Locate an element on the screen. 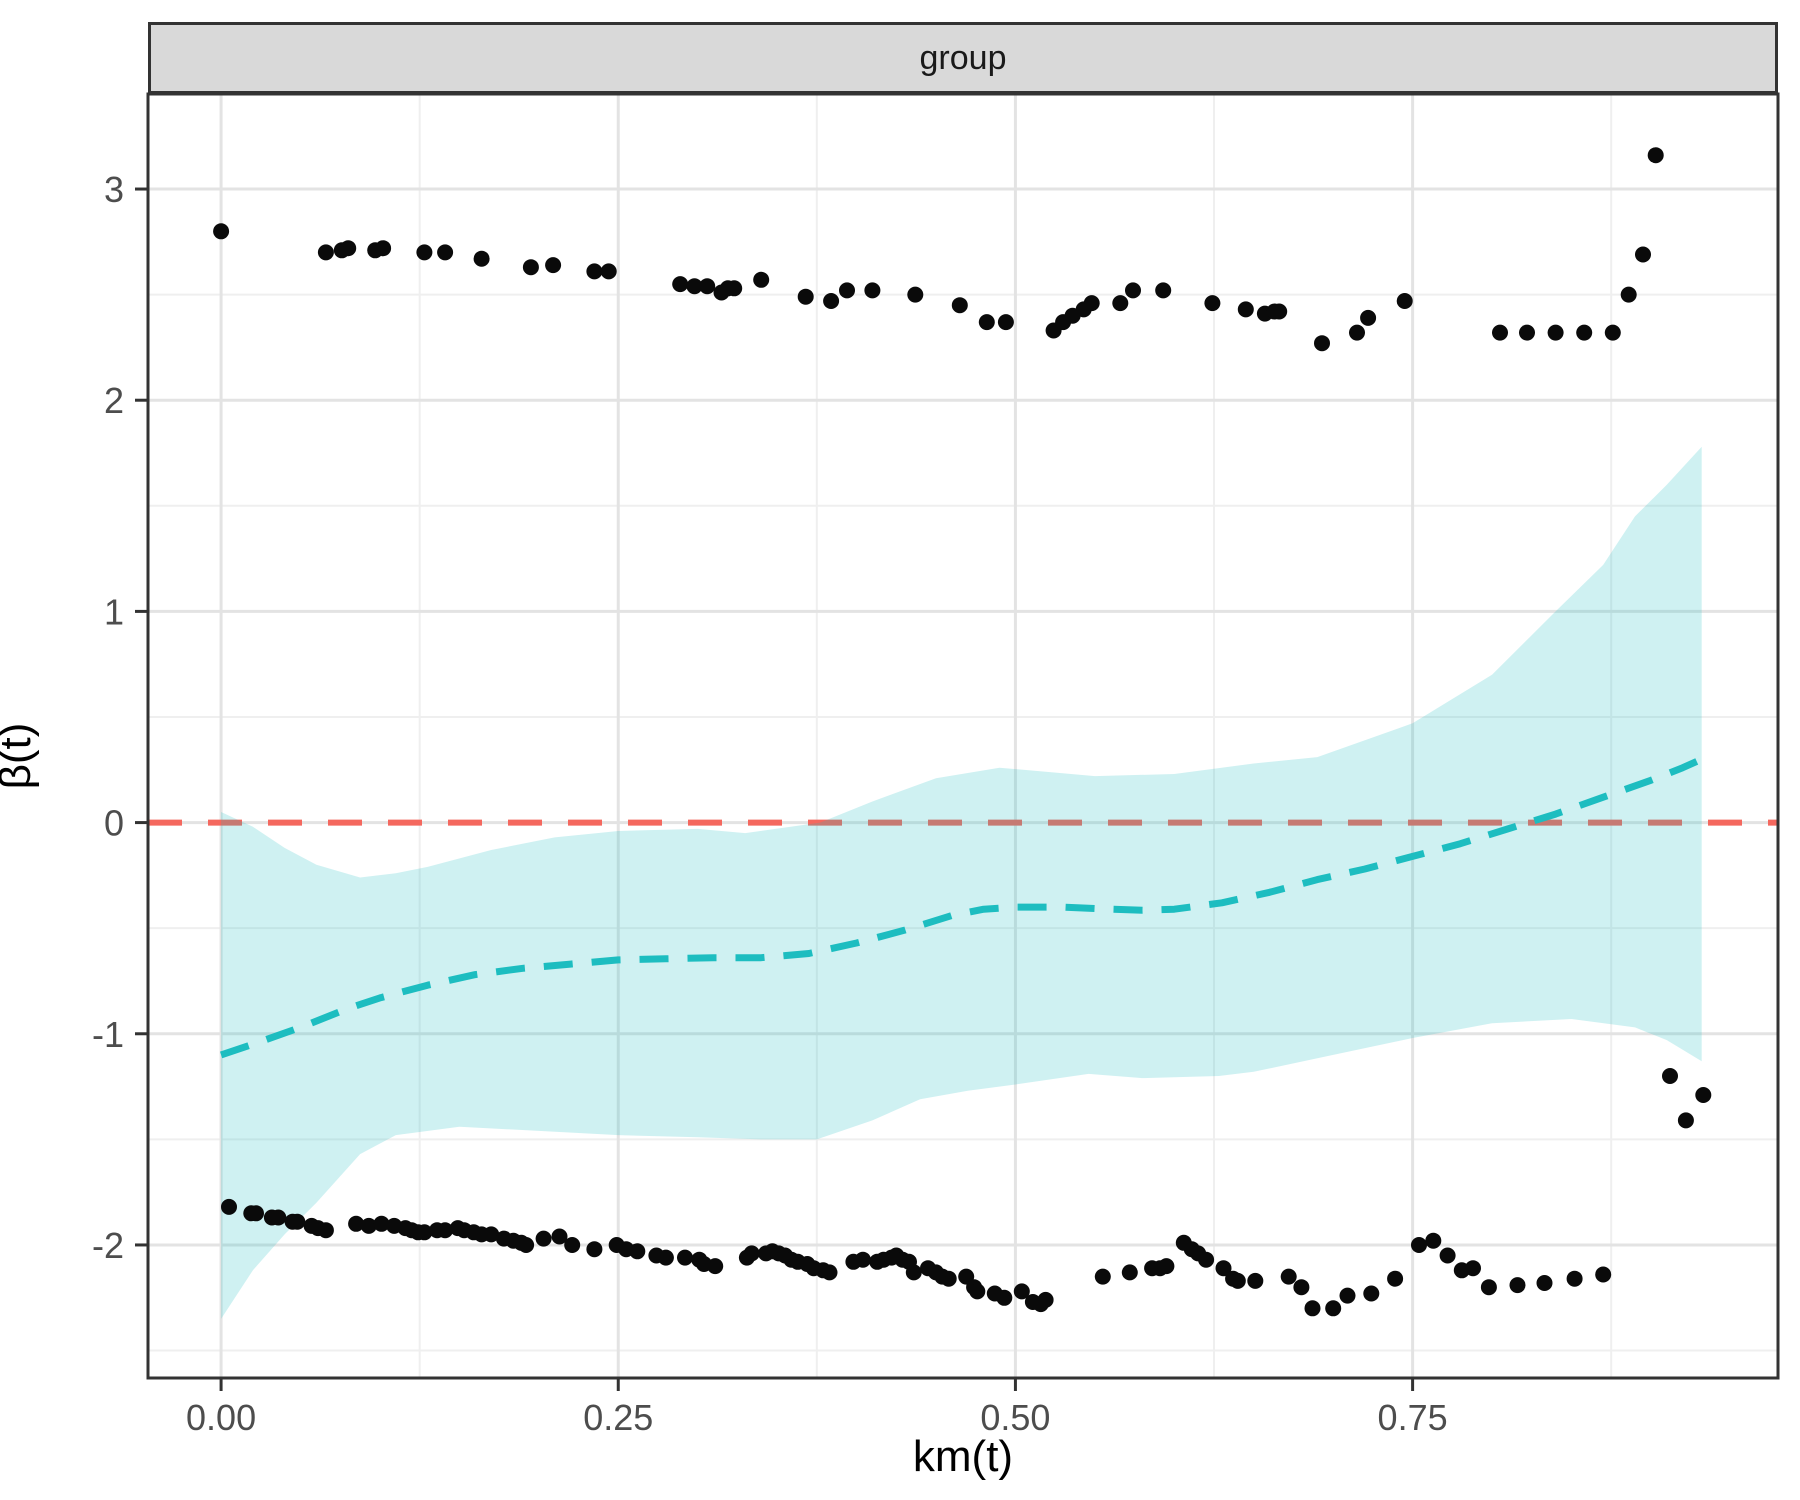 The height and width of the screenshot is (1500, 1800). facet-strip-label: group is located at coordinates (963, 57).